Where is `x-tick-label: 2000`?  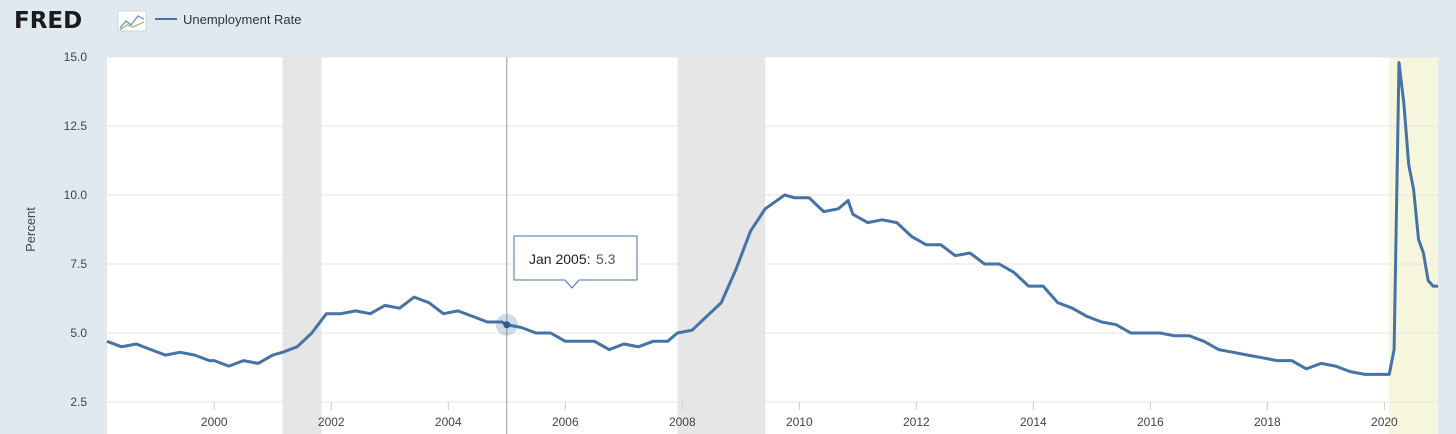 x-tick-label: 2000 is located at coordinates (214, 422).